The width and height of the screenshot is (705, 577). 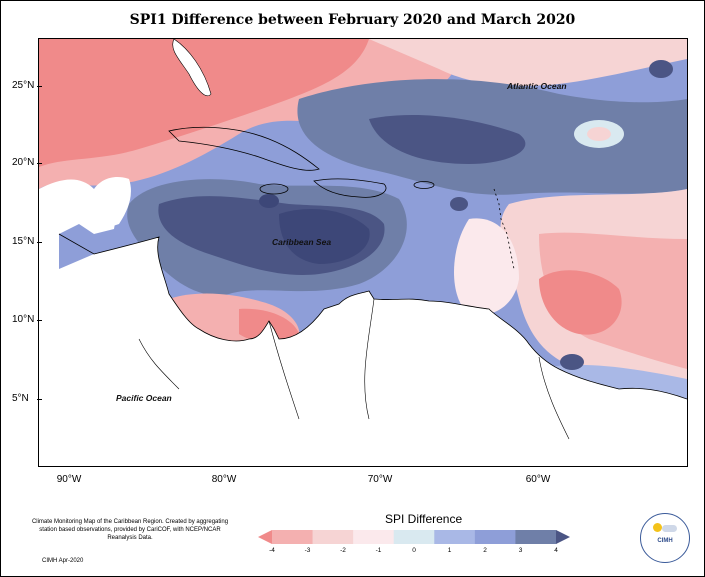 What do you see at coordinates (556, 550) in the screenshot?
I see `legend-tick-label: 4` at bounding box center [556, 550].